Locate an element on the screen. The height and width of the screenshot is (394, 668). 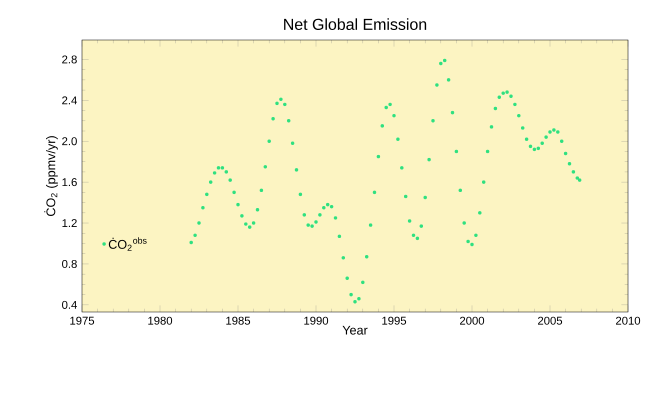
y-tick-label: 2.8 is located at coordinates (69, 59).